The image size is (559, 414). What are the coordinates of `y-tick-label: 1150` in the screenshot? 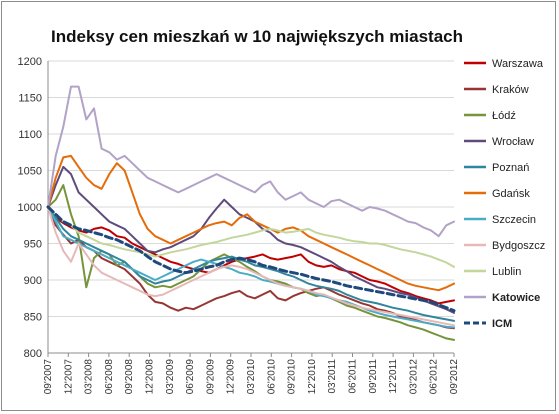 It's located at (30, 99).